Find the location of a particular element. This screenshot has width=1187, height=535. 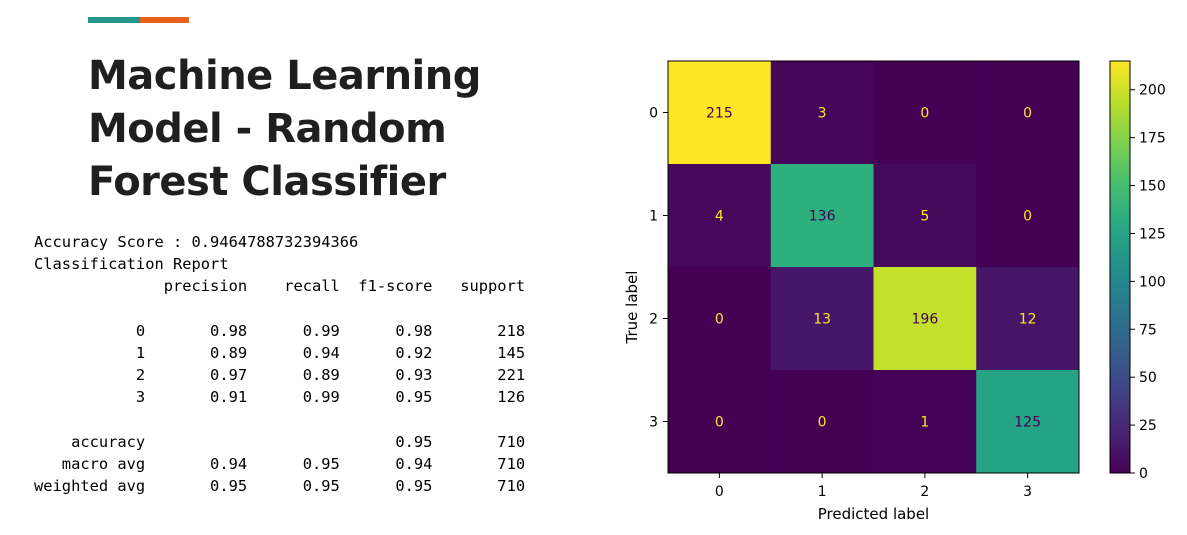

accent-bar-teal is located at coordinates (114, 20).